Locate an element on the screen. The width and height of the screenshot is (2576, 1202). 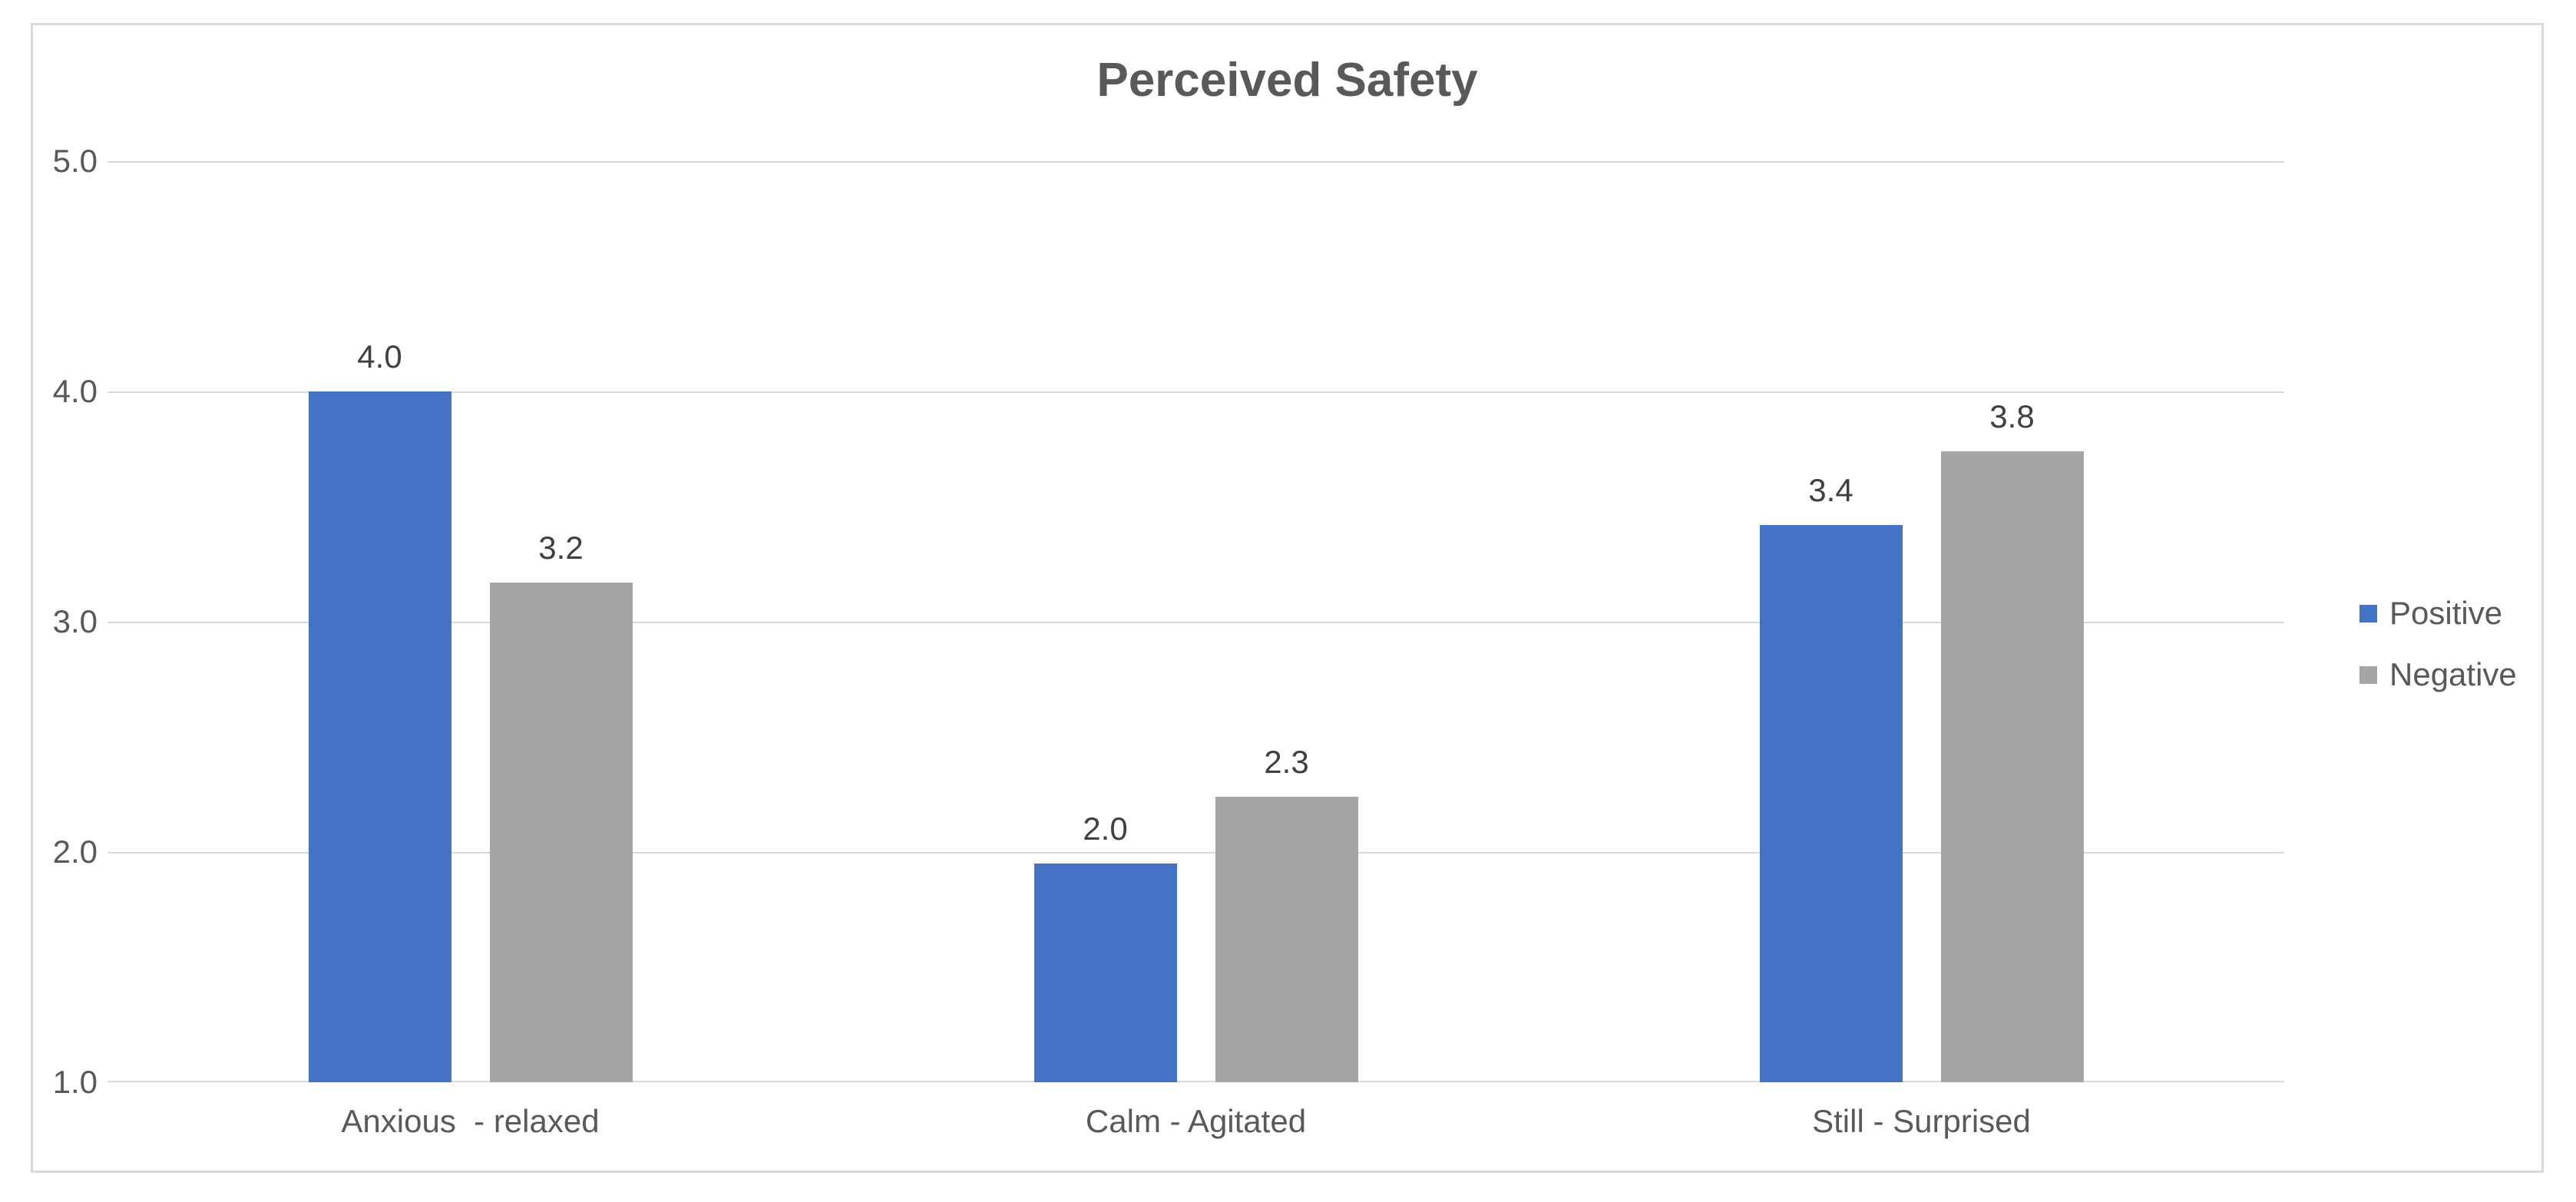
bar-value-label: 3.2 is located at coordinates (561, 548).